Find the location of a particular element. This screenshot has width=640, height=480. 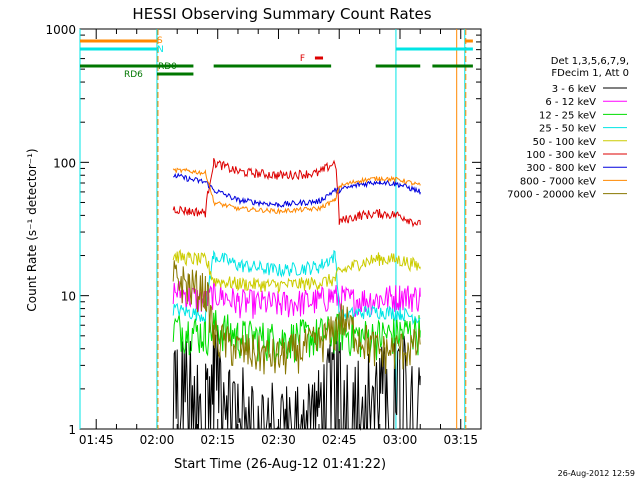

legend-header: FDecim 1, Att 0 is located at coordinates (590, 73).